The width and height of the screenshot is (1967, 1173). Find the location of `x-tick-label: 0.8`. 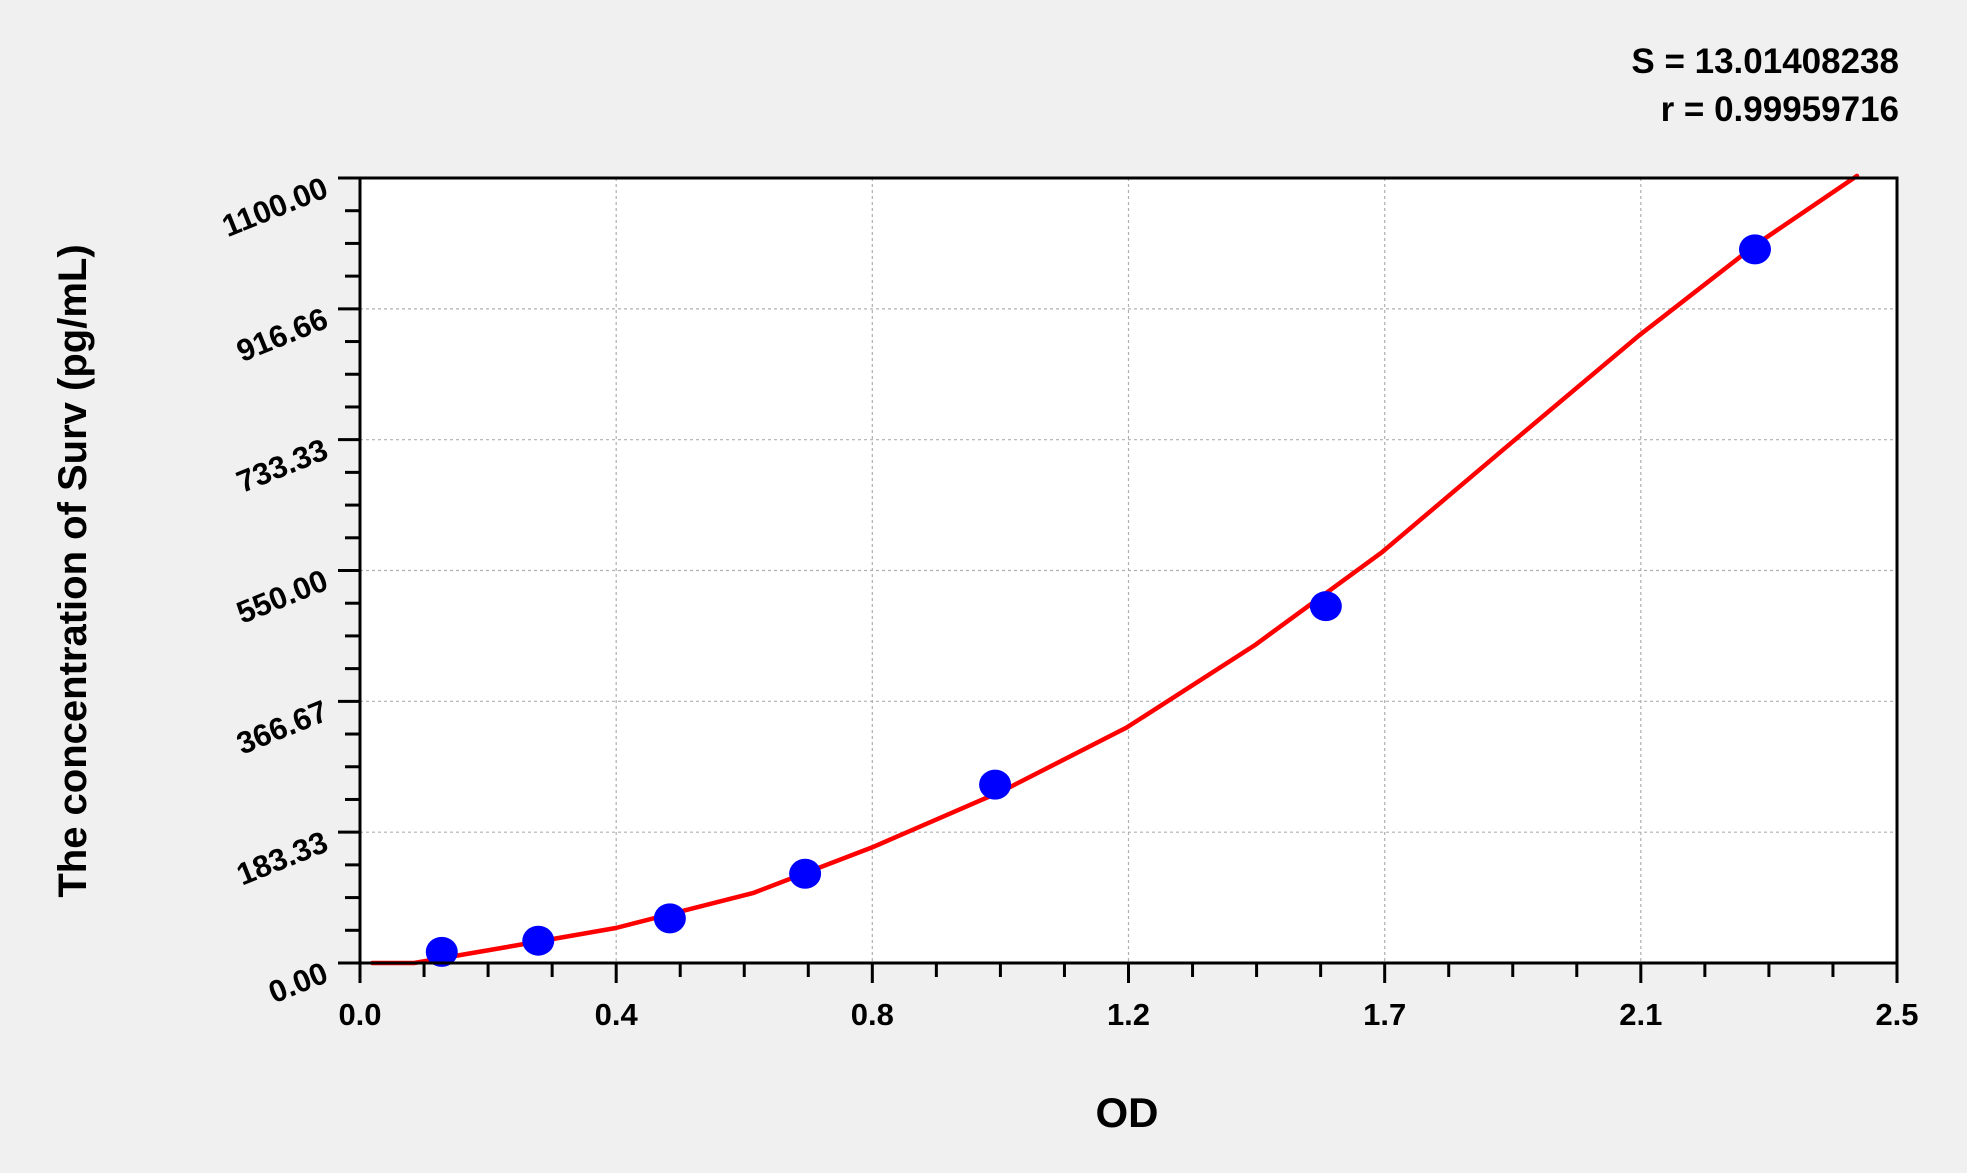

x-tick-label: 0.8 is located at coordinates (872, 1014).